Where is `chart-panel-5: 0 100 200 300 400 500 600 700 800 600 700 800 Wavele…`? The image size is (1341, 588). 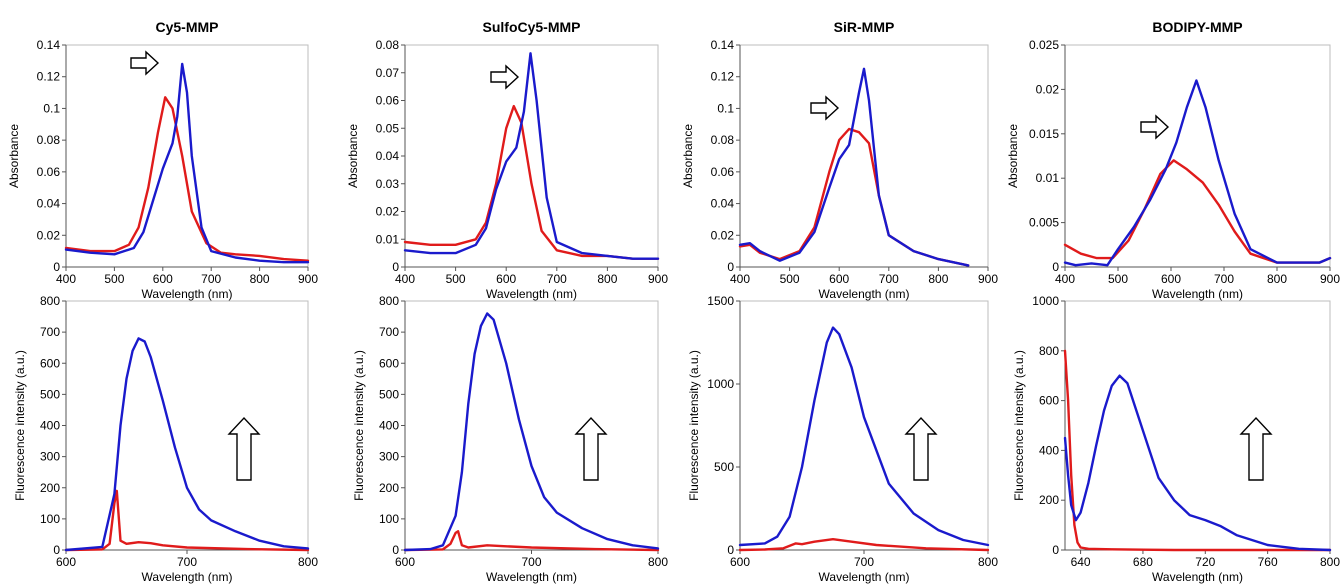 chart-panel-5: 0 100 200 300 400 500 600 700 800 600 700 800 Wavele… is located at coordinates (165, 439).